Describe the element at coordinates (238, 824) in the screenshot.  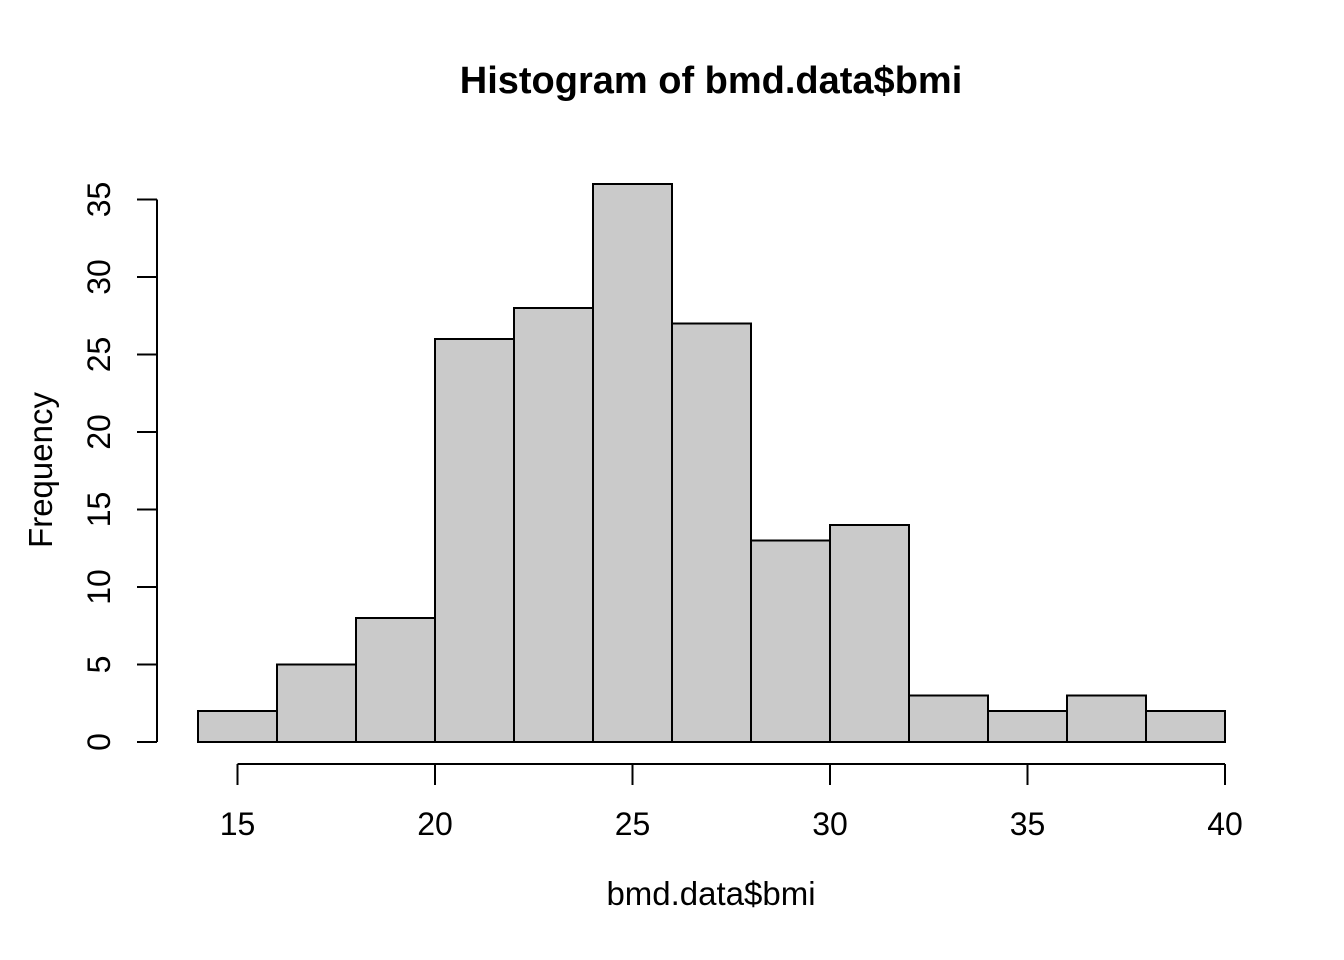
I see `x-tick-label: 15` at that location.